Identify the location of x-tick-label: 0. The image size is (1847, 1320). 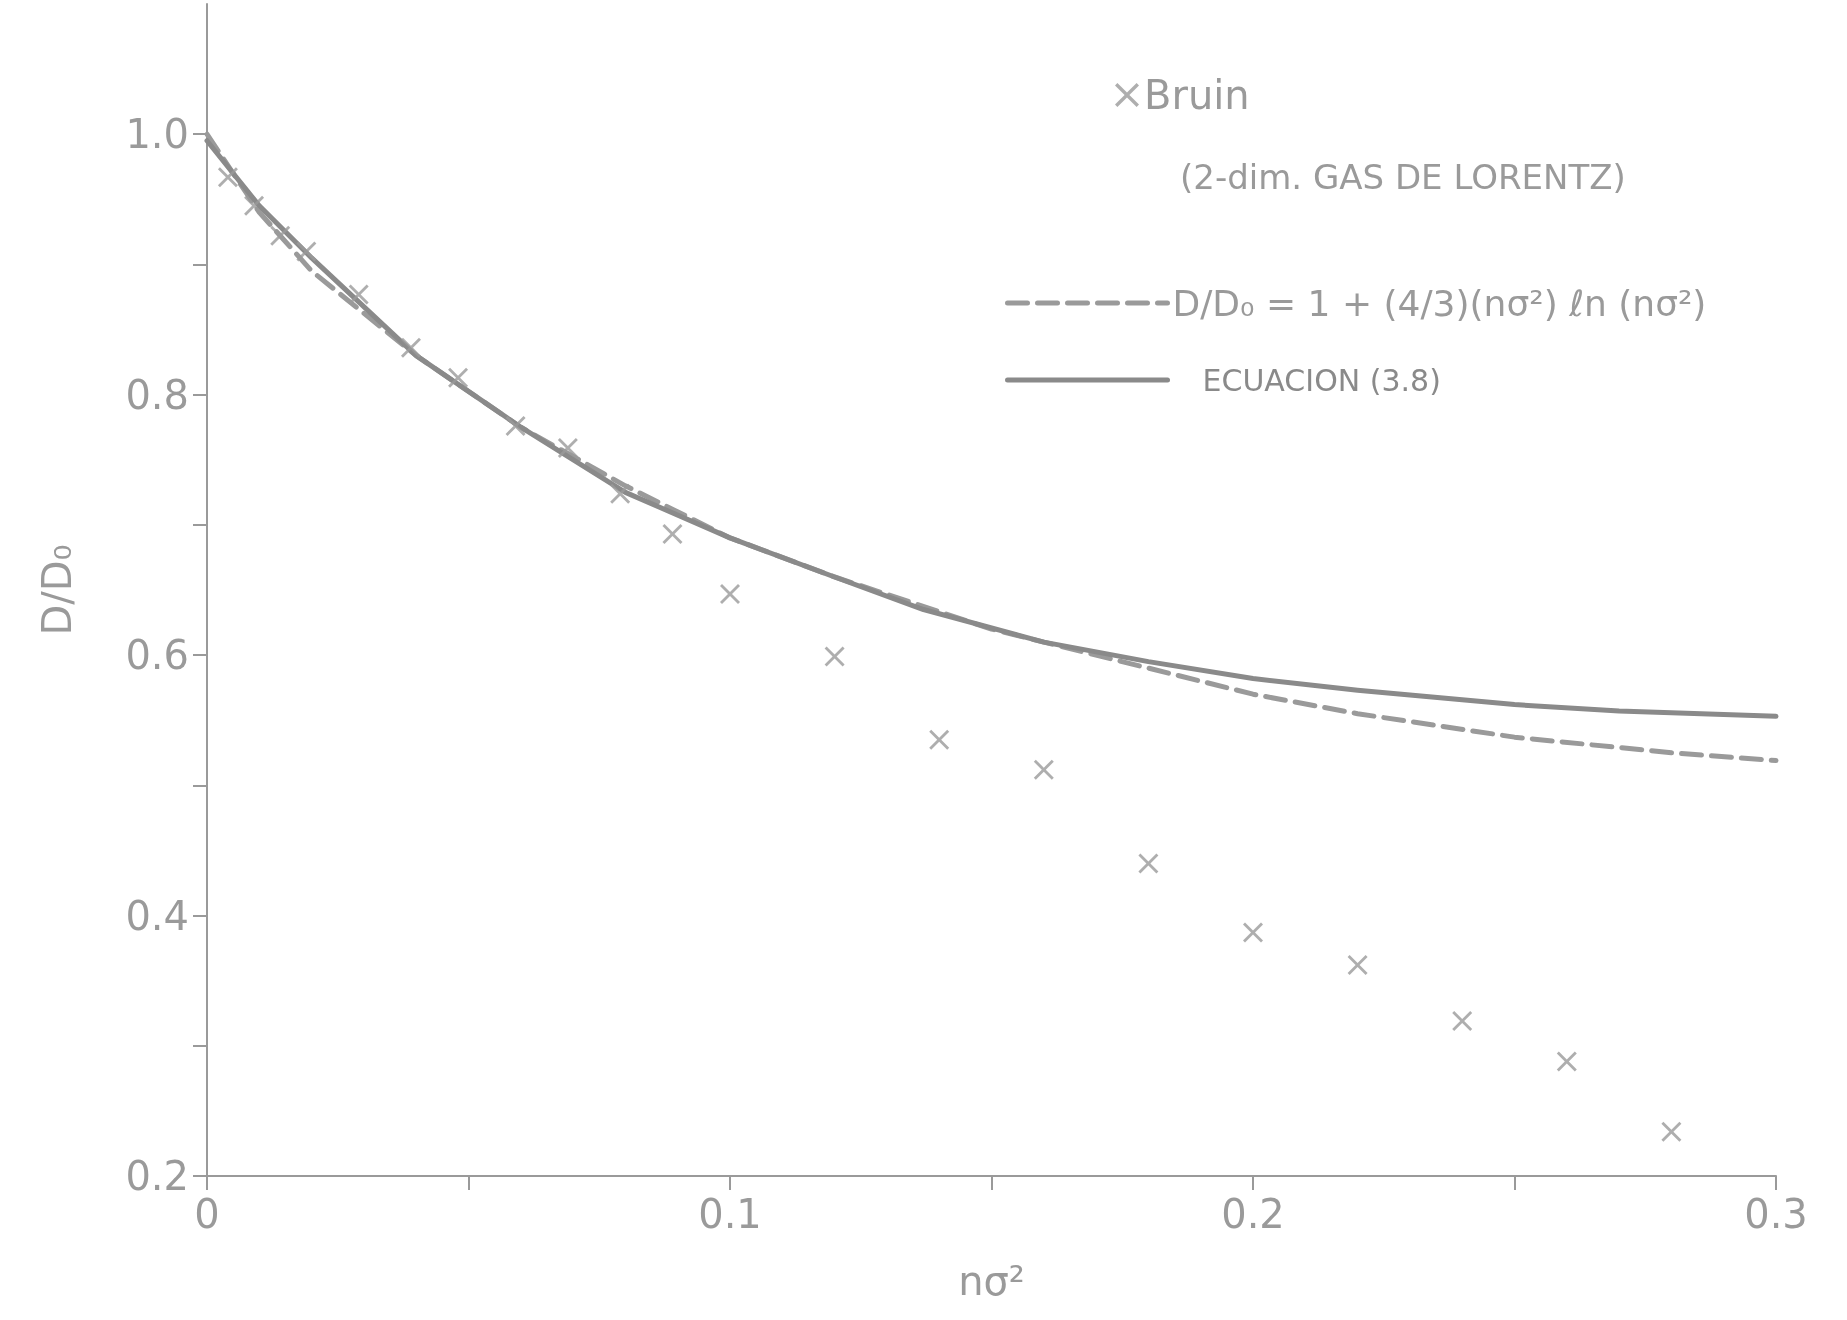
(207, 1214).